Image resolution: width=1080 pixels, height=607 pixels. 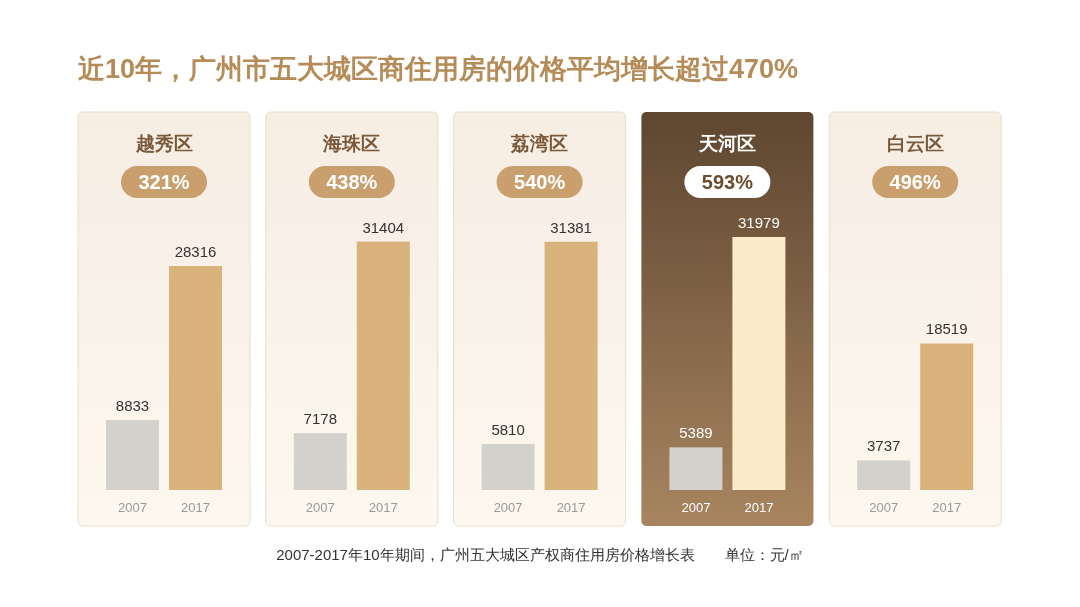 What do you see at coordinates (132, 406) in the screenshot?
I see `data-label: 8833` at bounding box center [132, 406].